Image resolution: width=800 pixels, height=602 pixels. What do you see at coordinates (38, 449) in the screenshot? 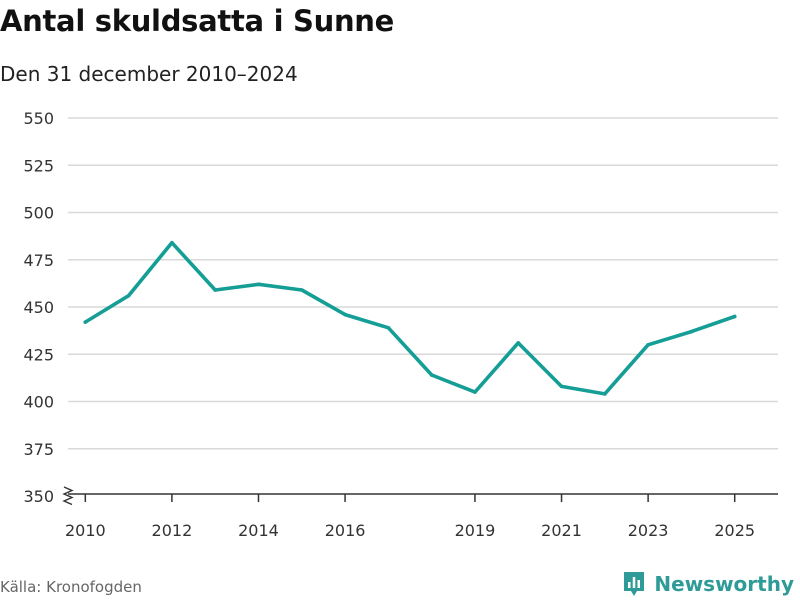
I see `y-tick-label: 375` at bounding box center [38, 449].